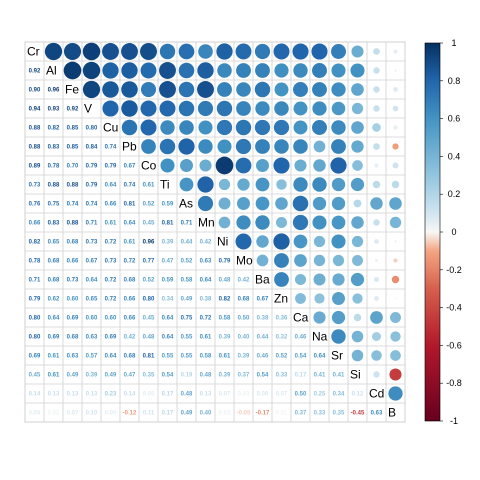 This screenshot has height=480, width=480. What do you see at coordinates (244, 395) in the screenshot?
I see `correlation-value: 0.03` at bounding box center [244, 395].